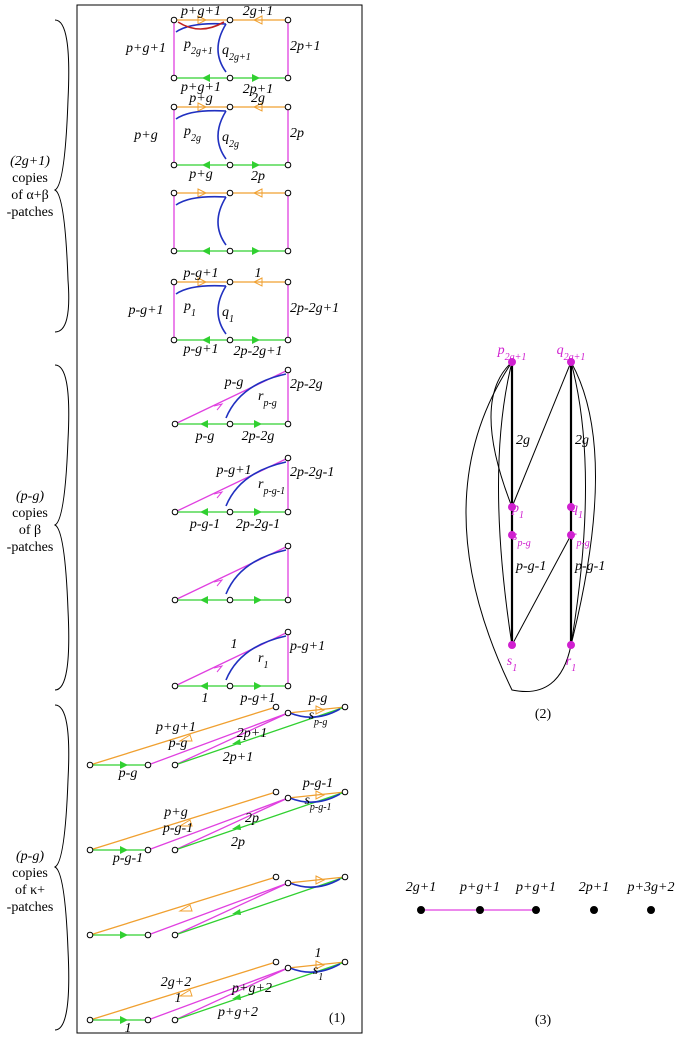  I want to click on label: s1, so click(512, 664).